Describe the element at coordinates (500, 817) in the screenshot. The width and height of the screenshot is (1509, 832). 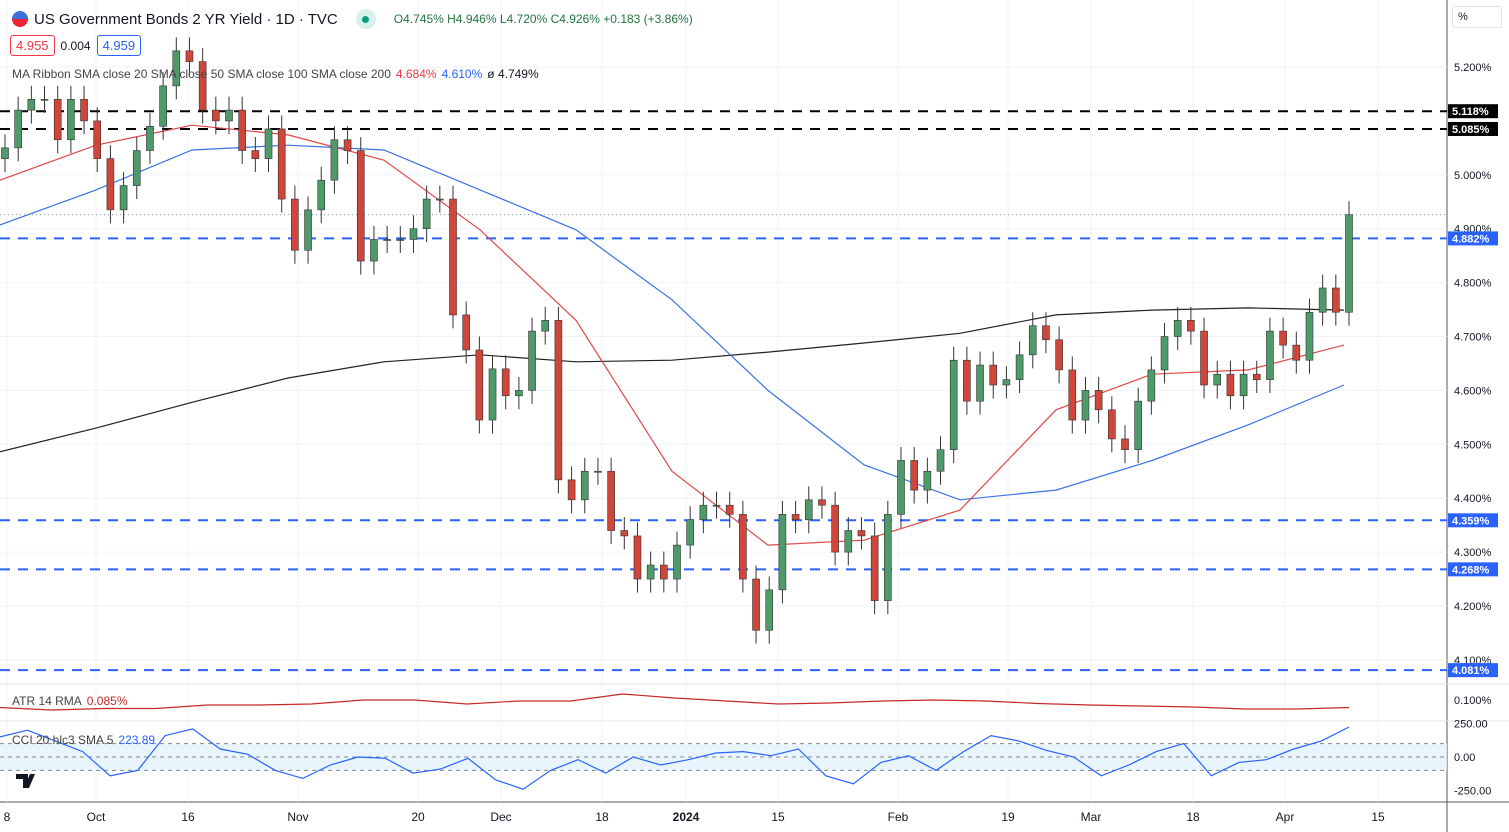
I see `x-tick-label: Dec` at that location.